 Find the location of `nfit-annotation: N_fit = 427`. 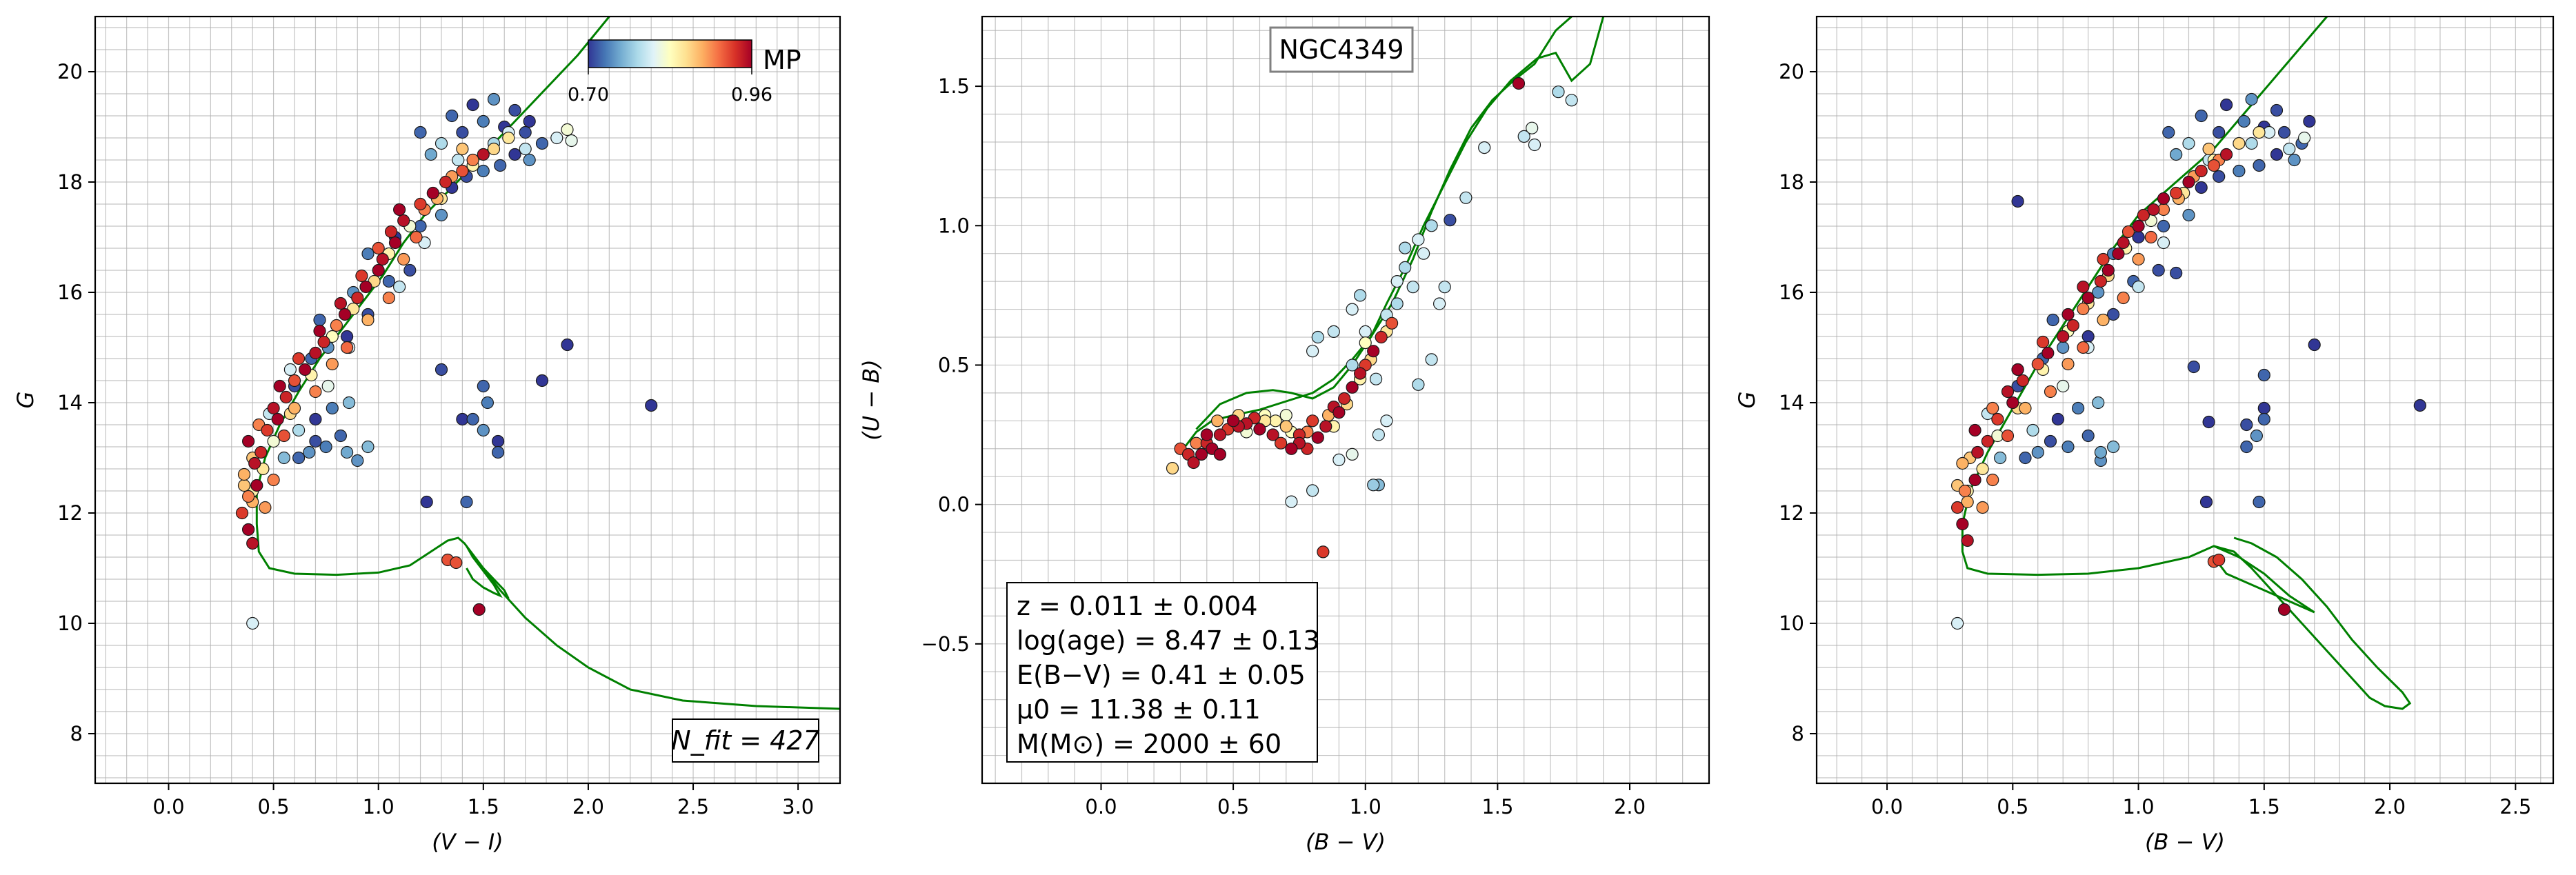

nfit-annotation: N_fit = 427 is located at coordinates (745, 740).